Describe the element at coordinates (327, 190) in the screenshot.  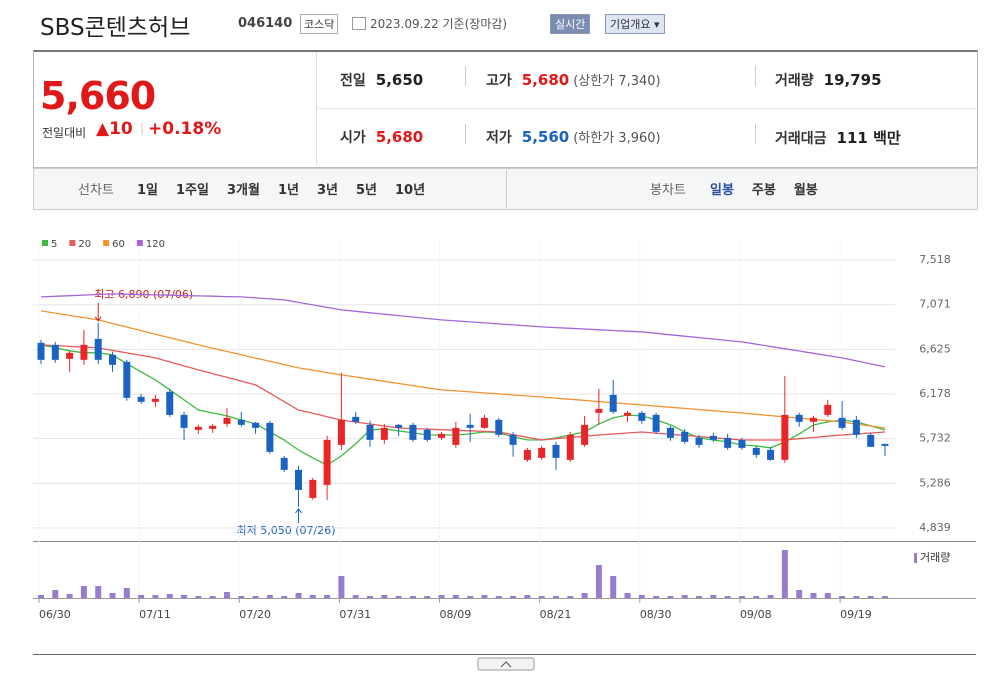
I see `tab: 3년` at that location.